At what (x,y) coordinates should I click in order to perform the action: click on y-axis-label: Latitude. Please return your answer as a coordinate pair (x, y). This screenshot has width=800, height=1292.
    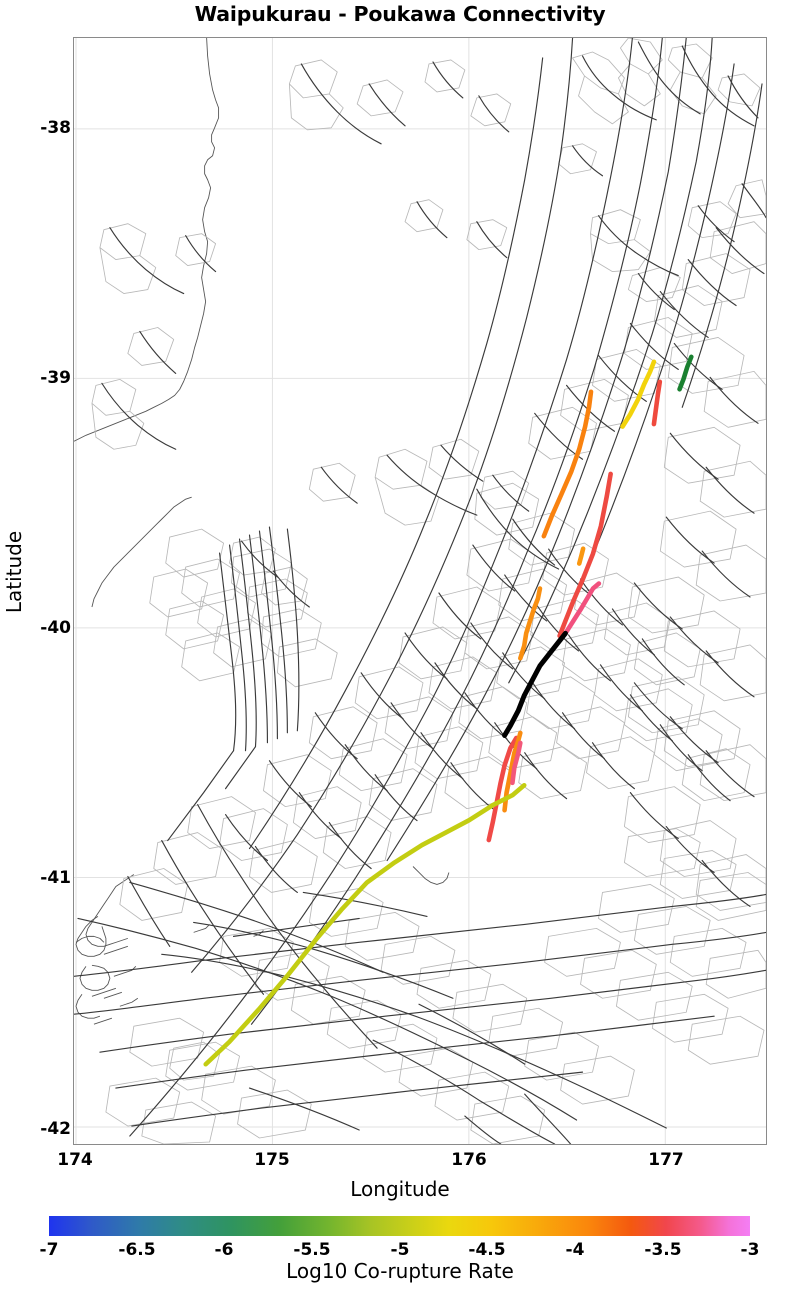
    Looking at the image, I should click on (14, 572).